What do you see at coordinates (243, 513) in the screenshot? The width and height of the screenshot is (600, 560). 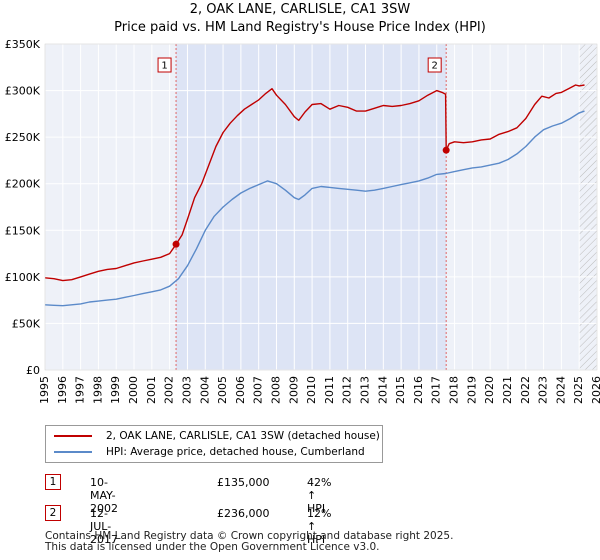 I see `transaction-price: £236,000` at bounding box center [243, 513].